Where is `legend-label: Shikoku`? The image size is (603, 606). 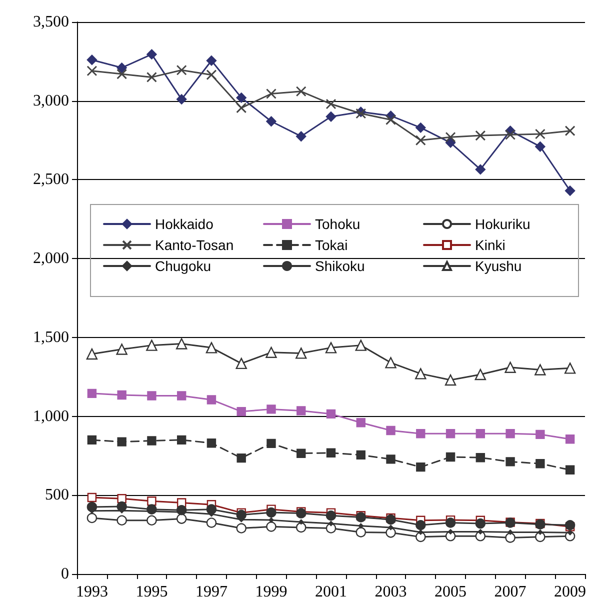
legend-label: Shikoku is located at coordinates (340, 266).